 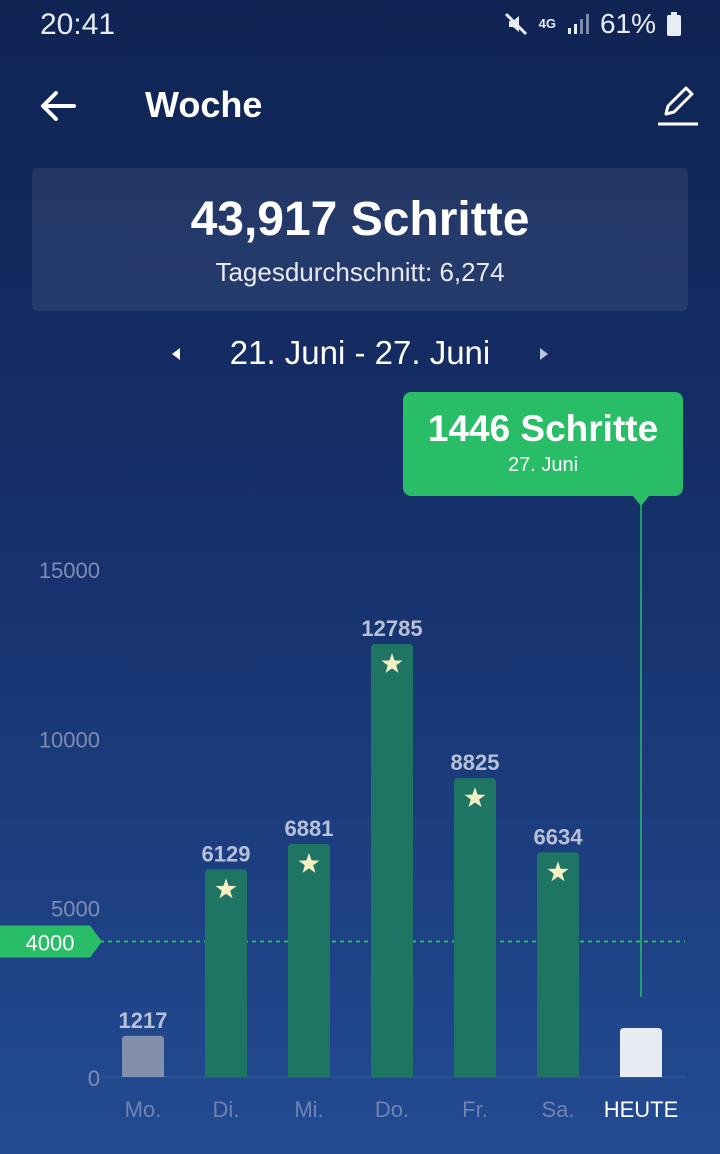 What do you see at coordinates (557, 1109) in the screenshot?
I see `x-category-label: Sa.` at bounding box center [557, 1109].